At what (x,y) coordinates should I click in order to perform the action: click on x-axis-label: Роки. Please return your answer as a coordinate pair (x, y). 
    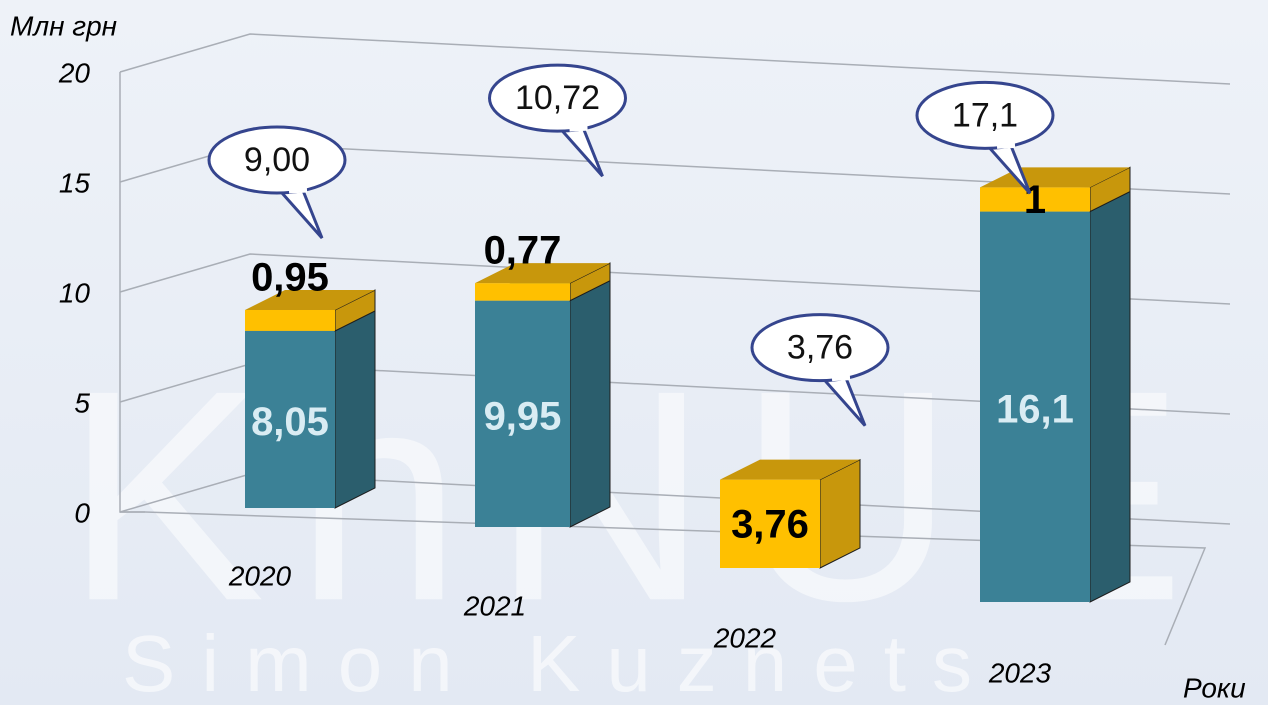
    Looking at the image, I should click on (1214, 687).